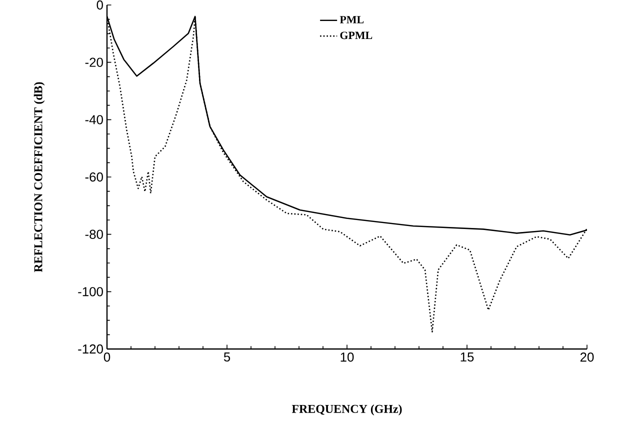 Image resolution: width=617 pixels, height=428 pixels. What do you see at coordinates (587, 357) in the screenshot?
I see `x-tick-label: 20` at bounding box center [587, 357].